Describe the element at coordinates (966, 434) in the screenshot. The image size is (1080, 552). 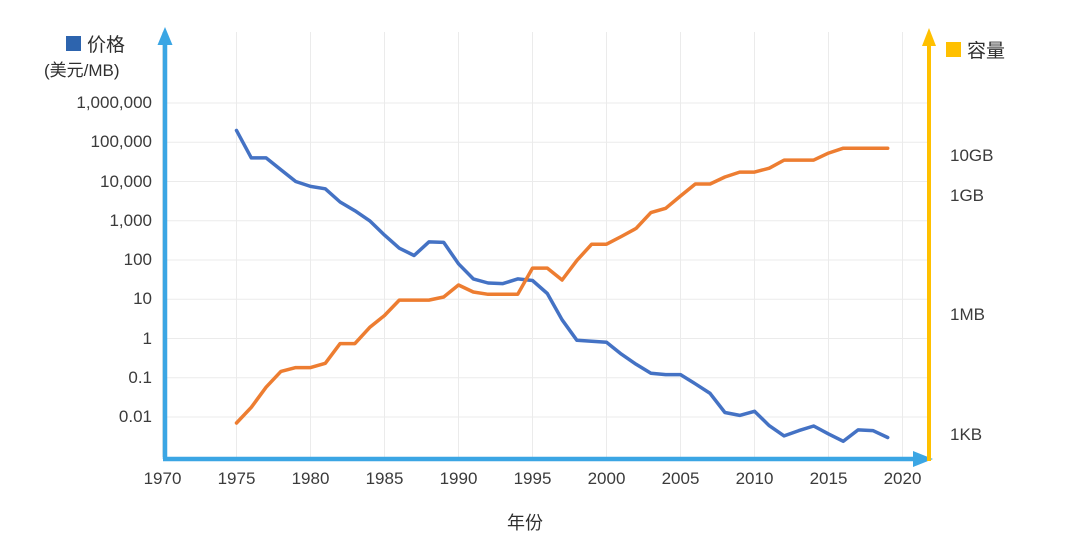
I see `y-right-tick-label: 1KB` at that location.